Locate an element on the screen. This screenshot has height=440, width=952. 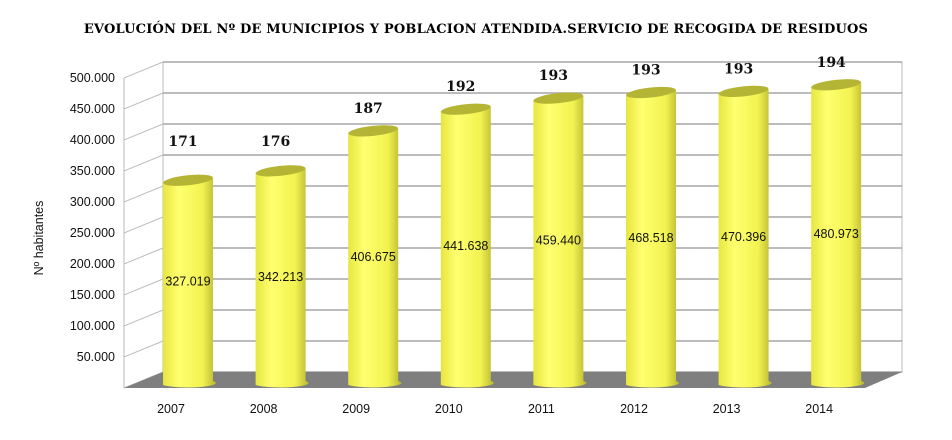
y-axis-label: Nº habitantes is located at coordinates (39, 238).